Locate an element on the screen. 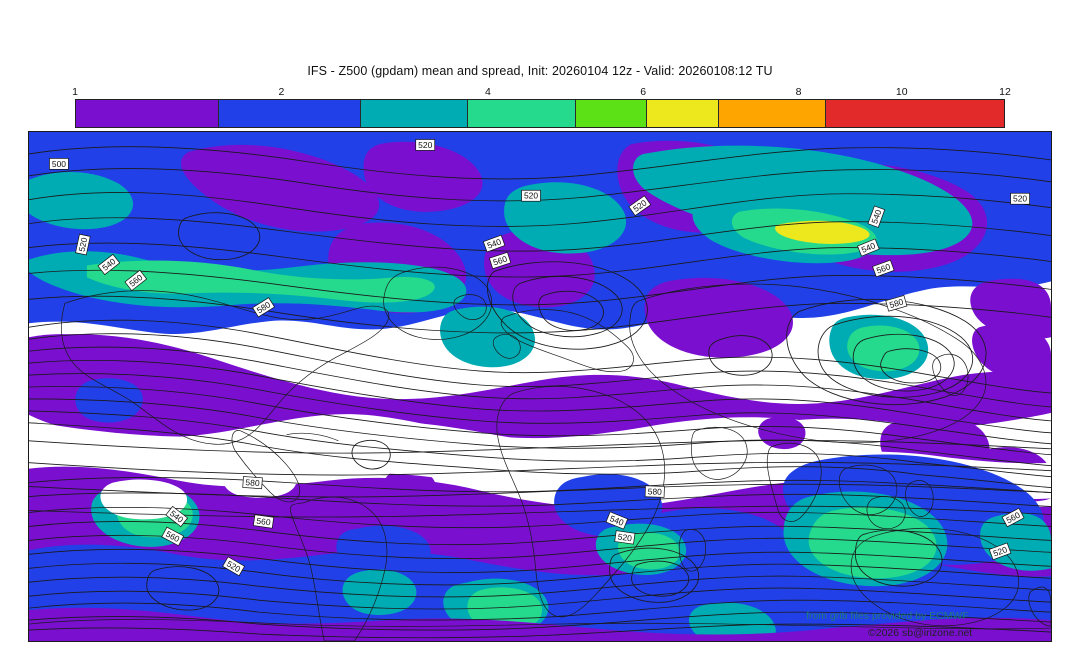 This screenshot has height=658, width=1080. contour-label: 580 is located at coordinates (654, 491).